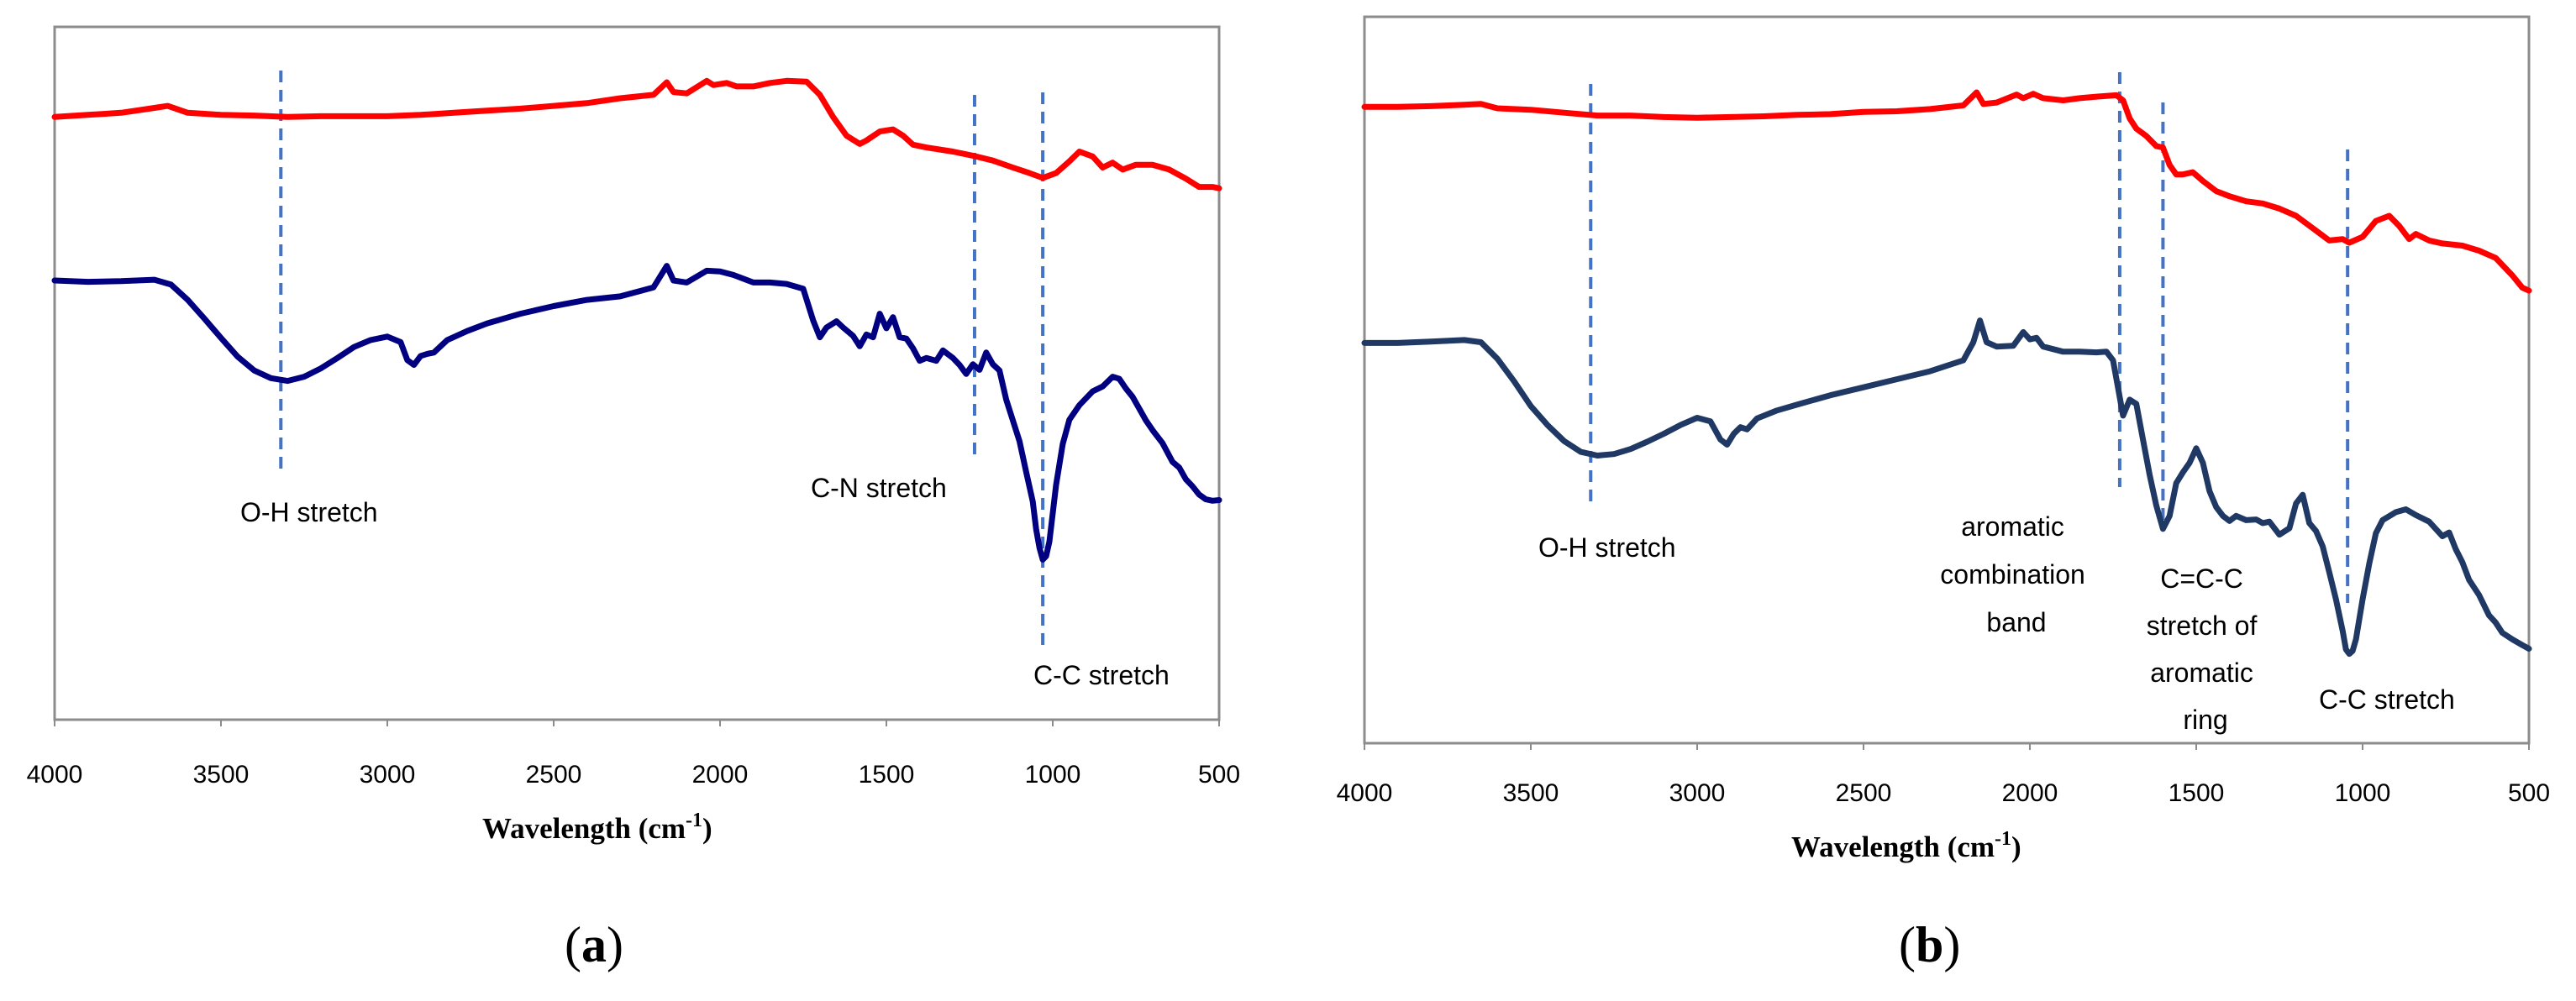 Image resolution: width=2576 pixels, height=1001 pixels. I want to click on x-tick-label-a-2500: 2500, so click(554, 775).